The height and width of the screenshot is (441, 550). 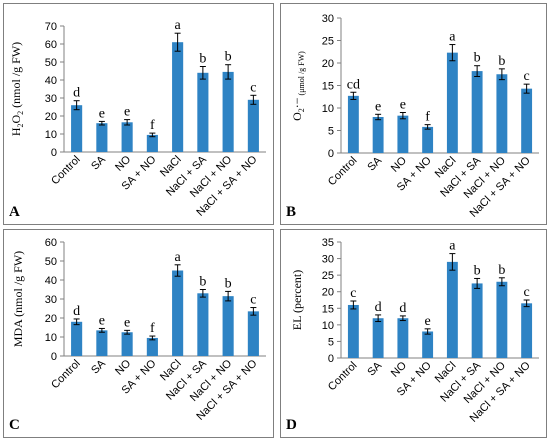 I want to click on y-axis-label: MDA (nmol /g FW), so click(x=18, y=299).